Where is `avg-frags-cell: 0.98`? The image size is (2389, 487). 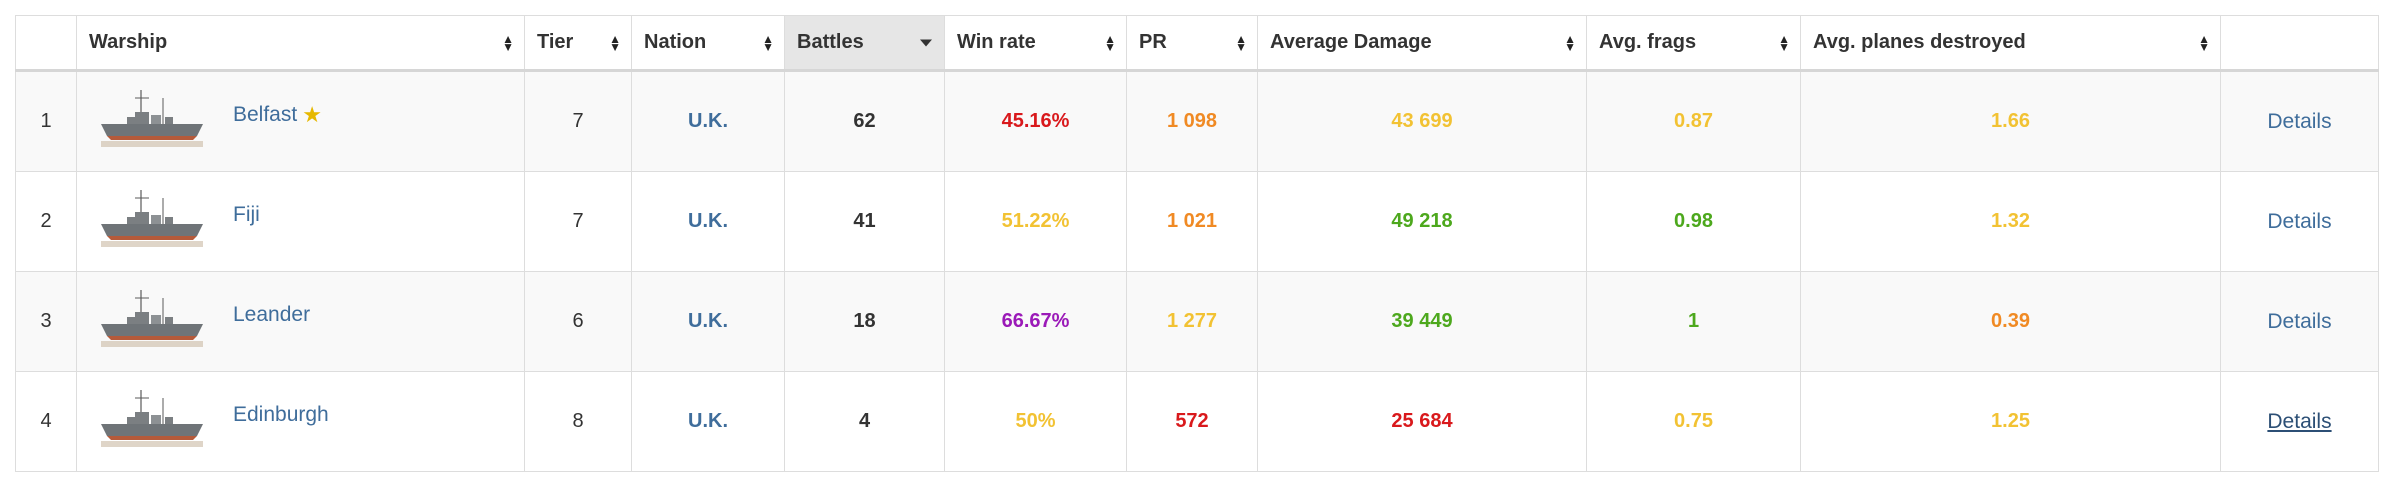
avg-frags-cell: 0.98 is located at coordinates (1693, 221).